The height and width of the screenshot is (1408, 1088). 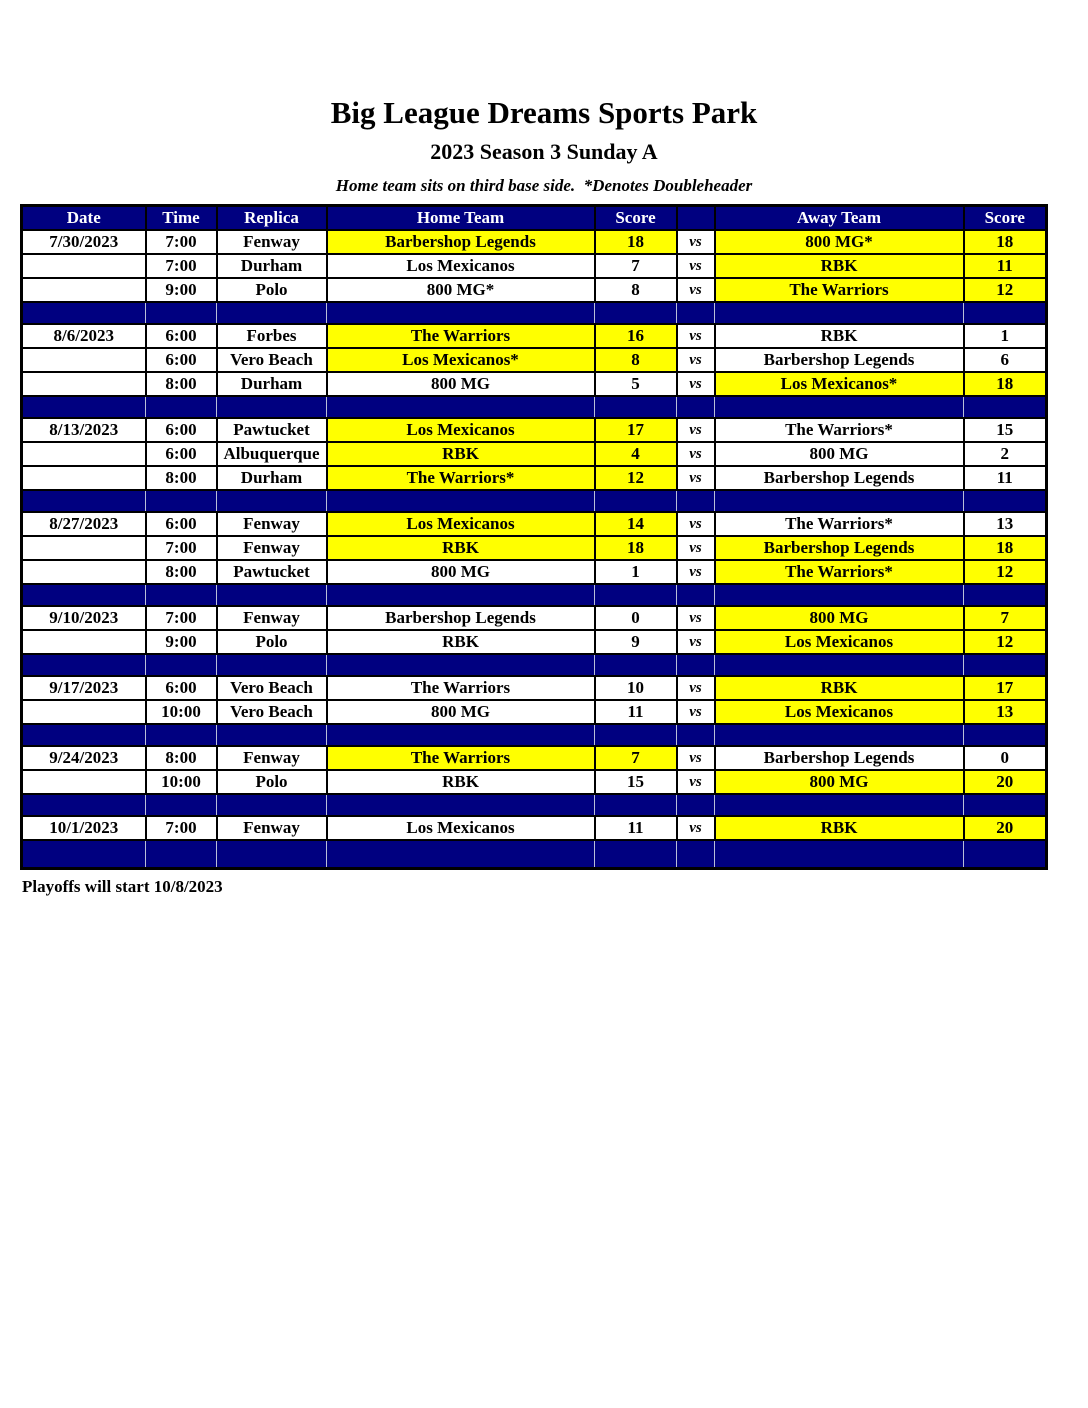 What do you see at coordinates (1005, 430) in the screenshot?
I see `away-score-cell: 15` at bounding box center [1005, 430].